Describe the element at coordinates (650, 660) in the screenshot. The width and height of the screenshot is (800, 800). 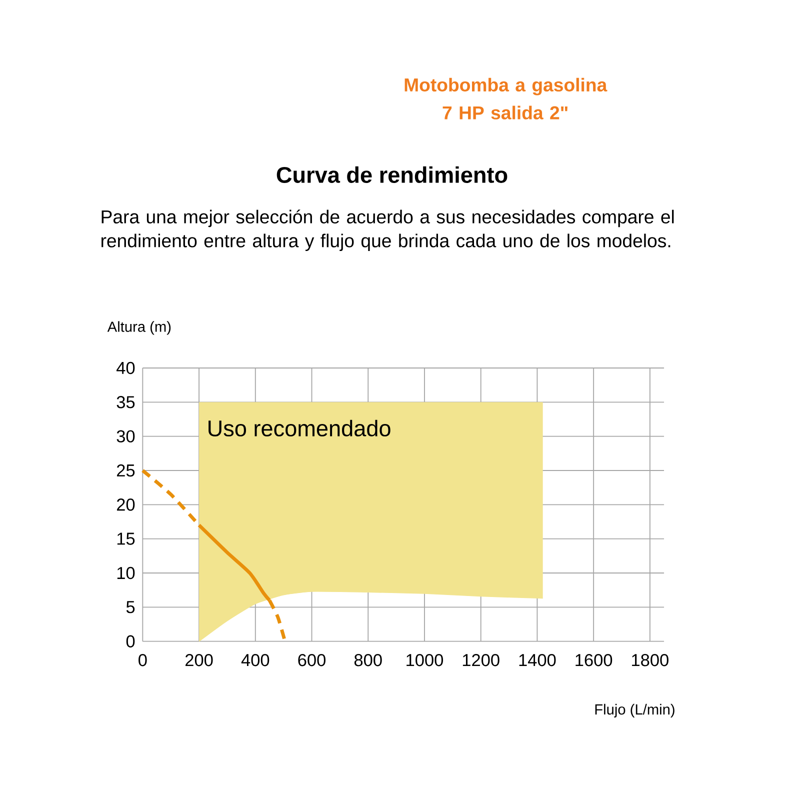
I see `x-tick-label: 1800` at that location.